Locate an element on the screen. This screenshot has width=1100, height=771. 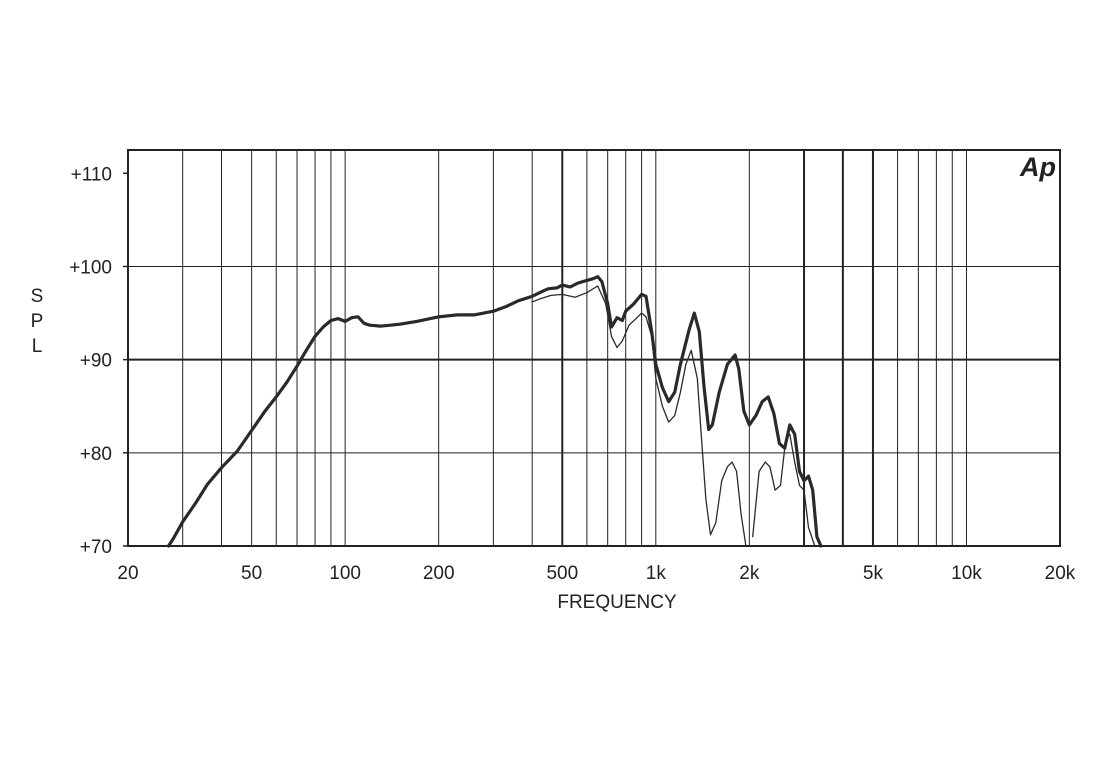
x-tick-label: 500 is located at coordinates (562, 573).